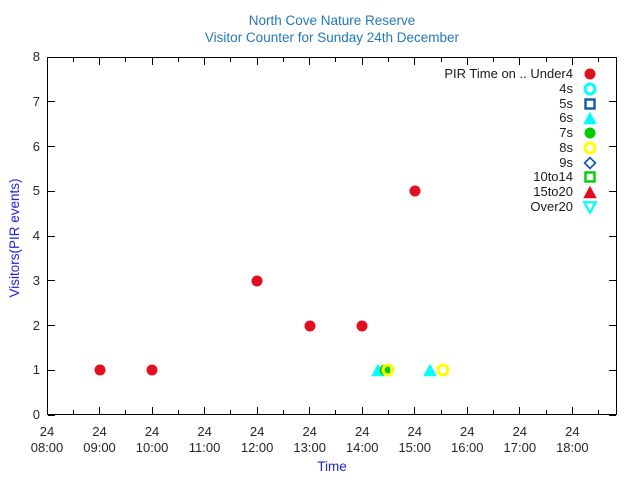 The image size is (640, 480). What do you see at coordinates (566, 118) in the screenshot?
I see `legend-label: 6s` at bounding box center [566, 118].